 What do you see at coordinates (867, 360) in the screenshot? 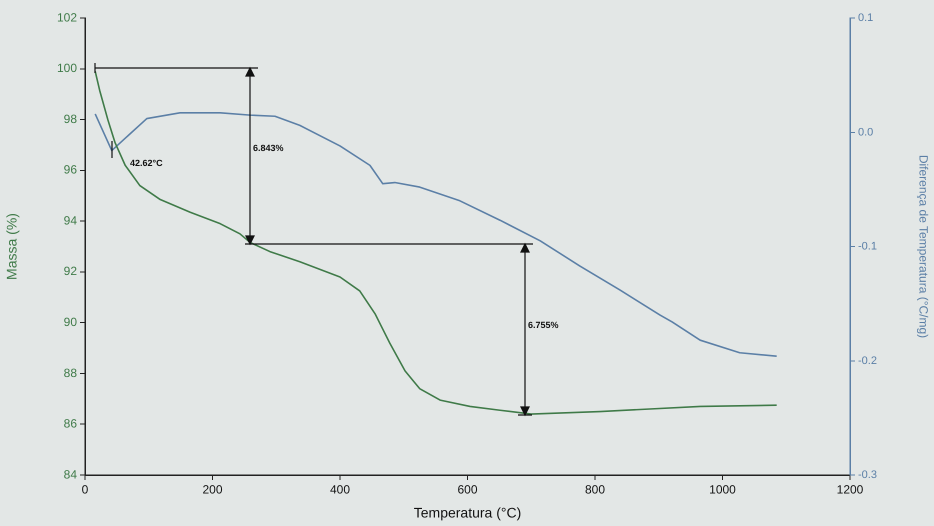
I see `y2-tick-label: -0.2` at bounding box center [867, 360].